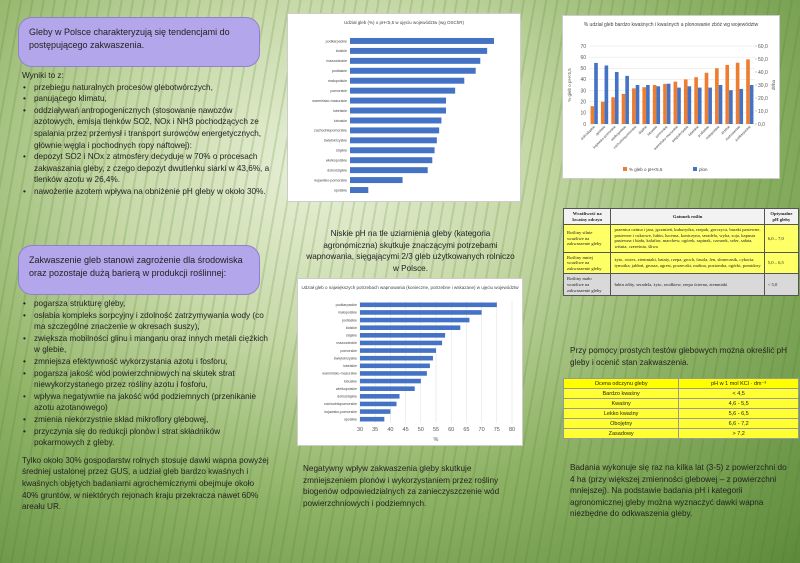 The image size is (800, 563). I want to click on y2-axis-label: dt/ha, so click(773, 85).